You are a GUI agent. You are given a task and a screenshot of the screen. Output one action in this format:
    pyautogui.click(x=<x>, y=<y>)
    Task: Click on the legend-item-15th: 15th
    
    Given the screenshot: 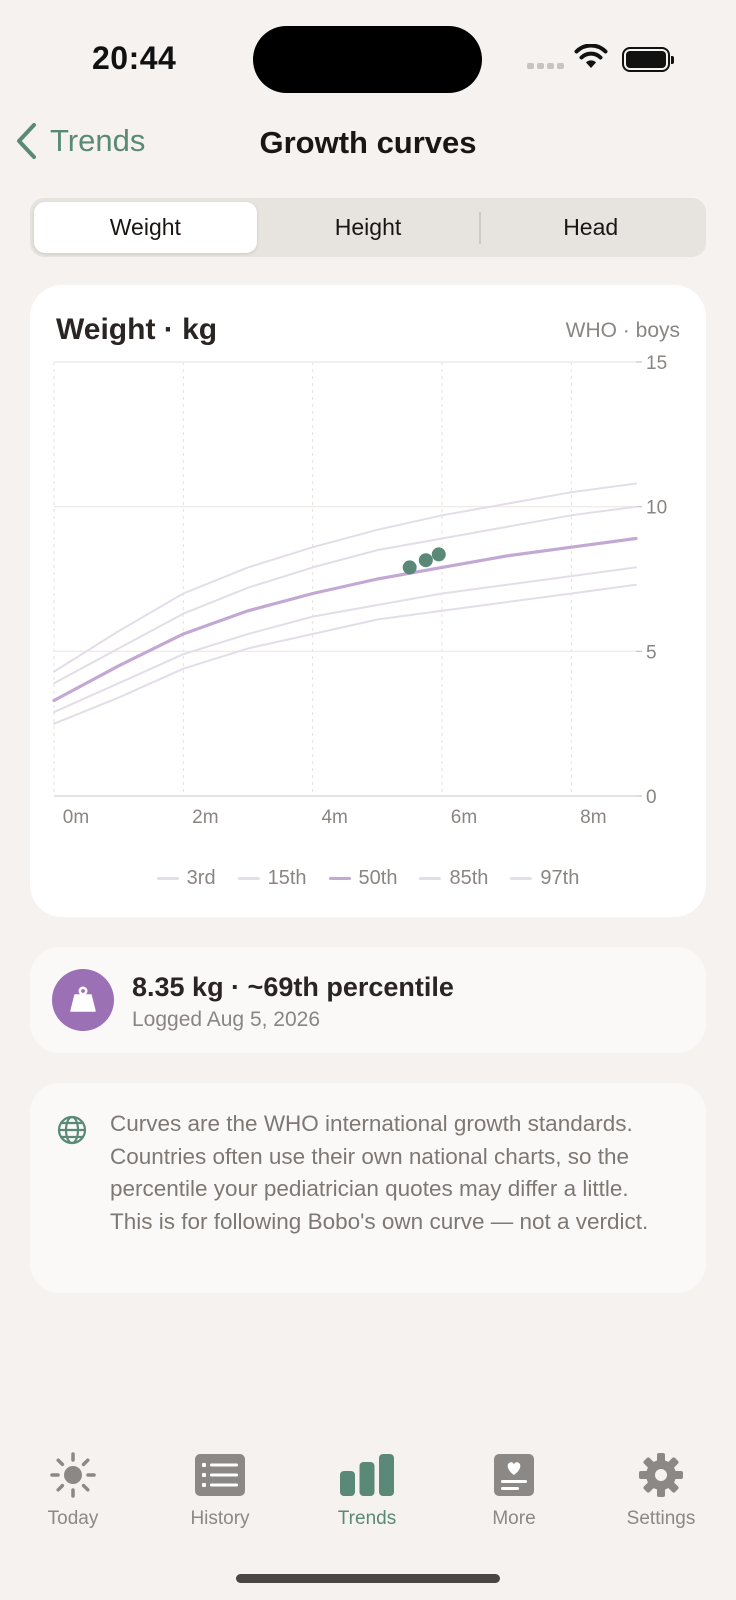 What is the action you would take?
    pyautogui.click(x=272, y=878)
    